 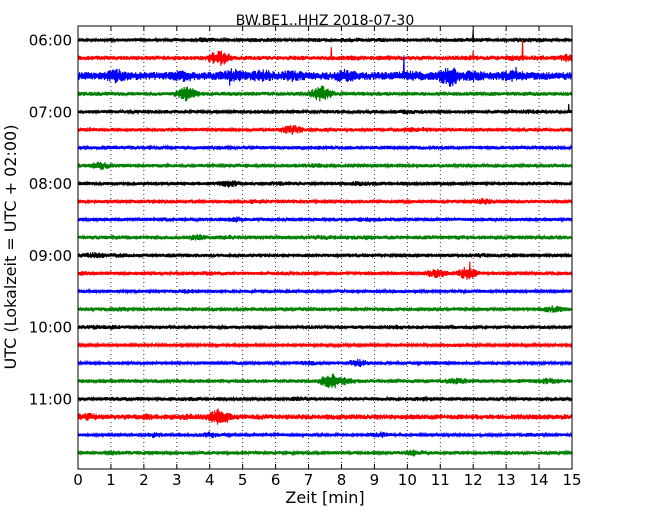 What do you see at coordinates (325, 21) in the screenshot?
I see `chart-title: BW.BE1..HHZ 2018-07-30` at bounding box center [325, 21].